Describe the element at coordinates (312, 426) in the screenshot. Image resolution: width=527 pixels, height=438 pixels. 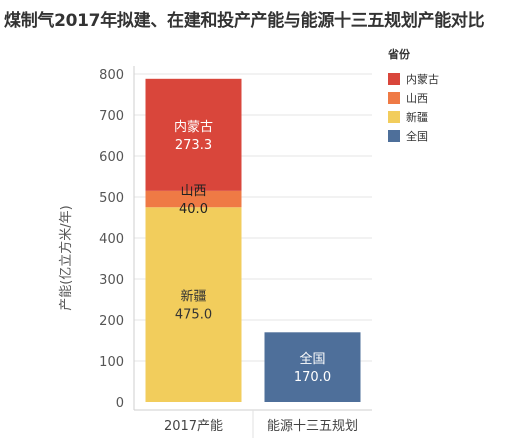
I see `x-tick-label: 能源十三五规划` at that location.